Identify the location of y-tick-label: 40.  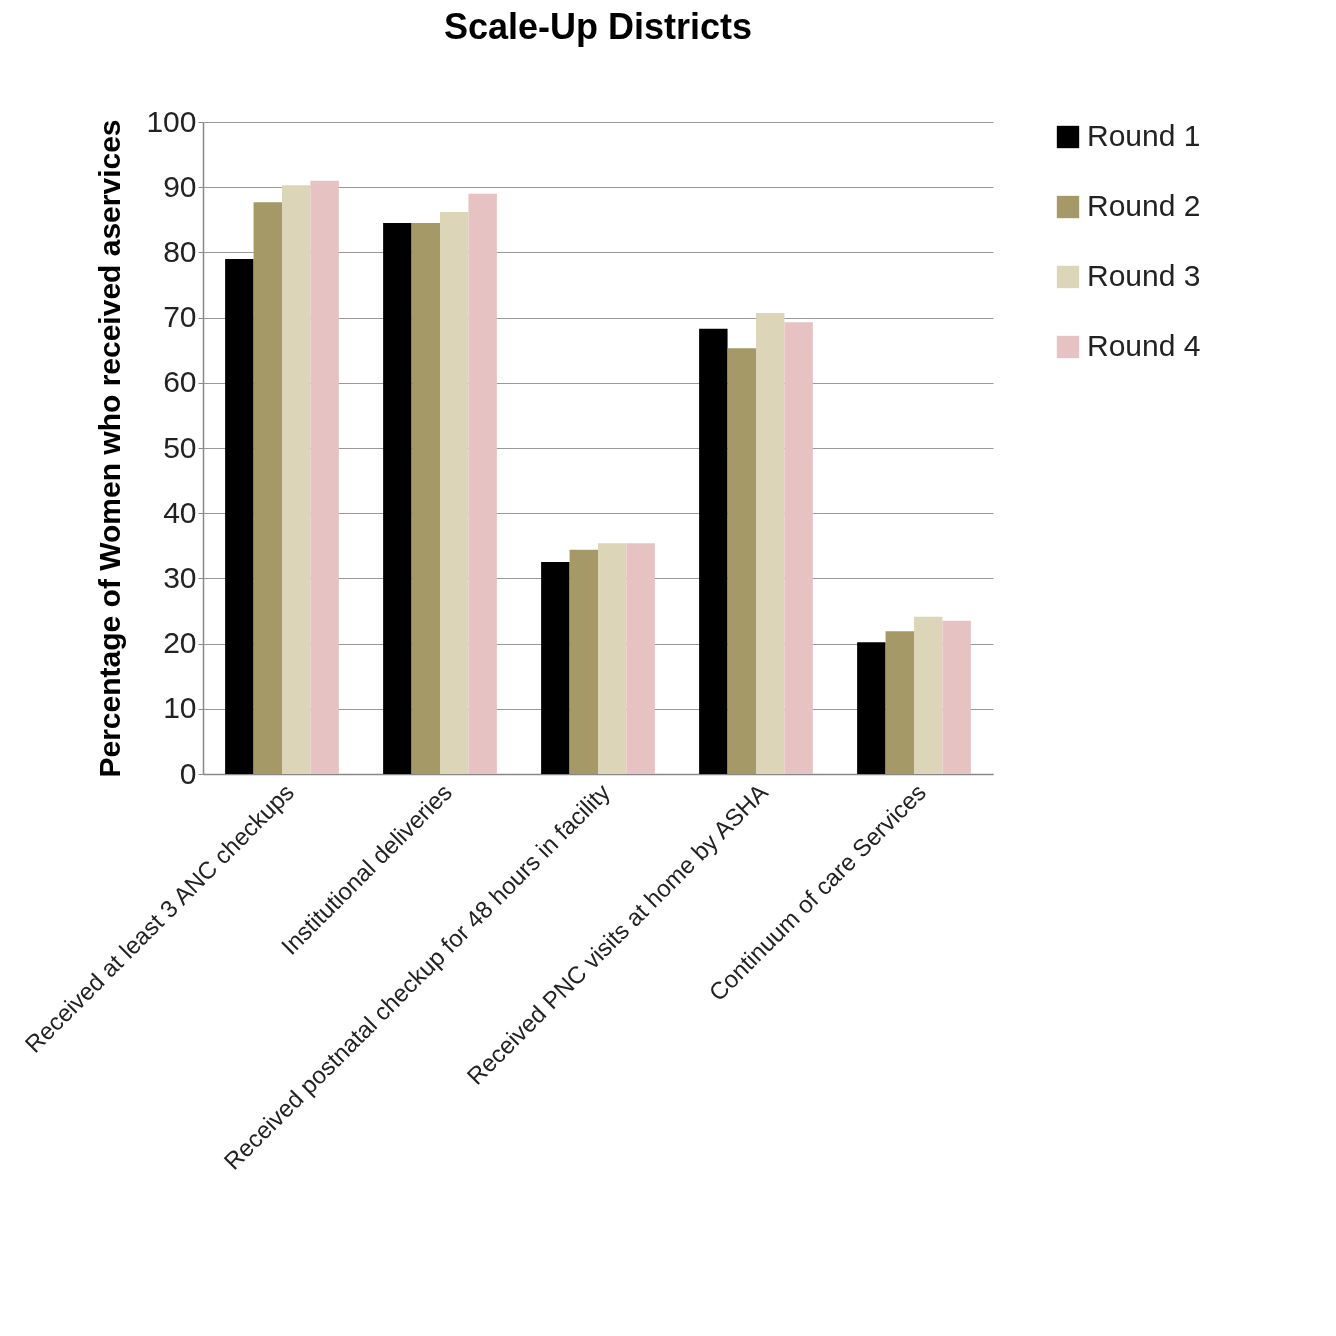
(180, 512).